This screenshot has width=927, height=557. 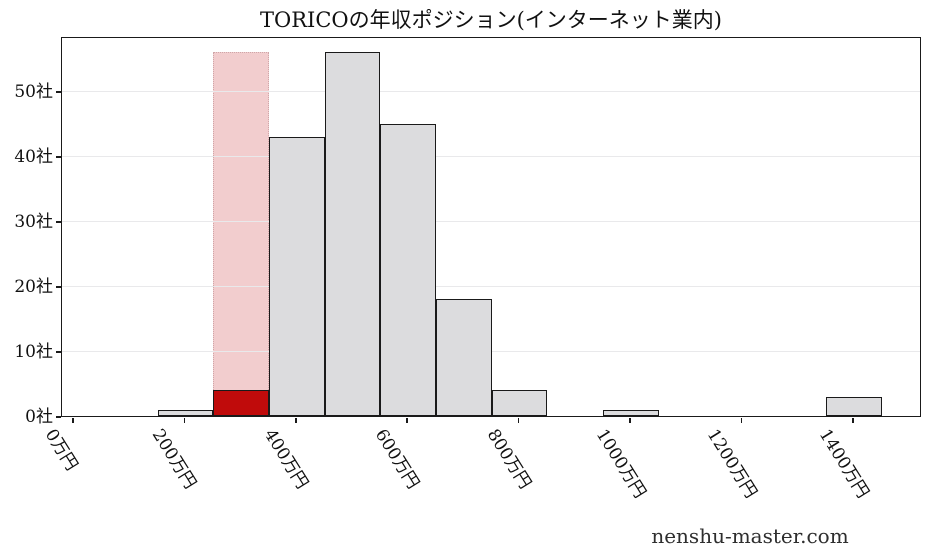 What do you see at coordinates (285, 459) in the screenshot?
I see `x-tick-label: 400万円` at bounding box center [285, 459].